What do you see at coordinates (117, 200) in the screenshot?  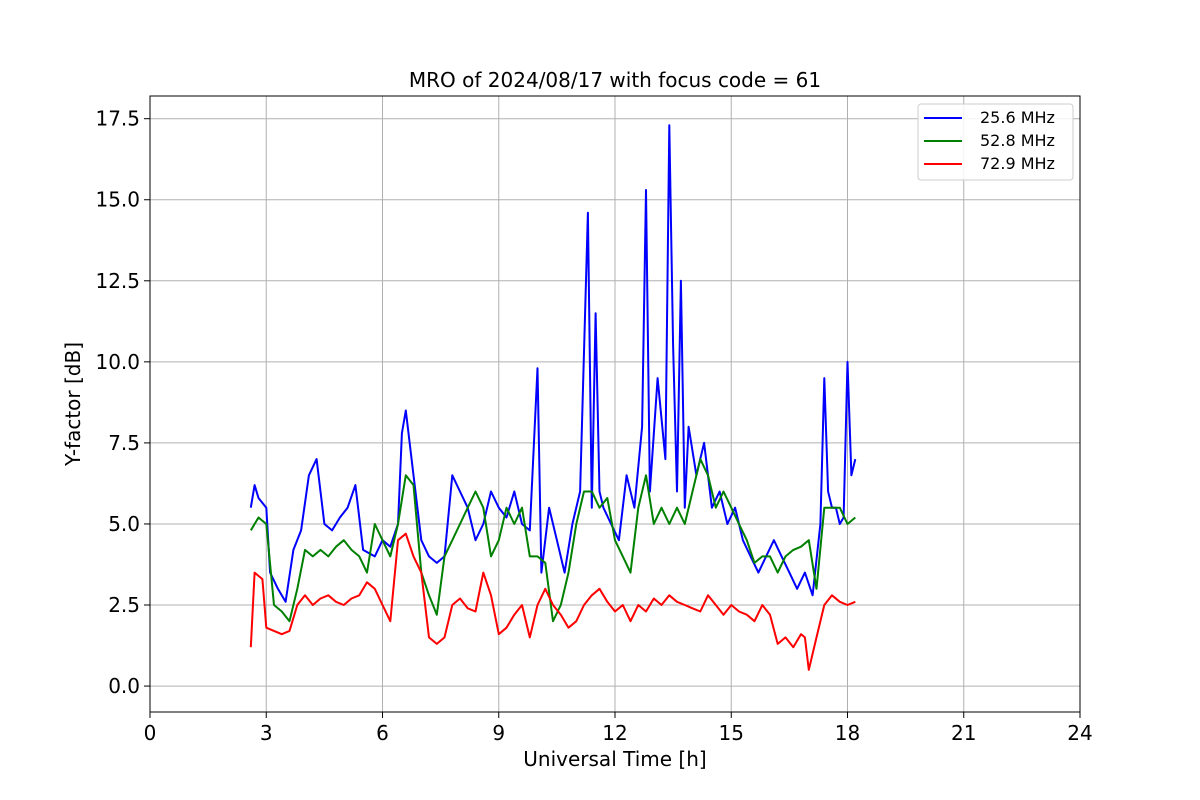 I see `y-tick-label: 15.0` at bounding box center [117, 200].